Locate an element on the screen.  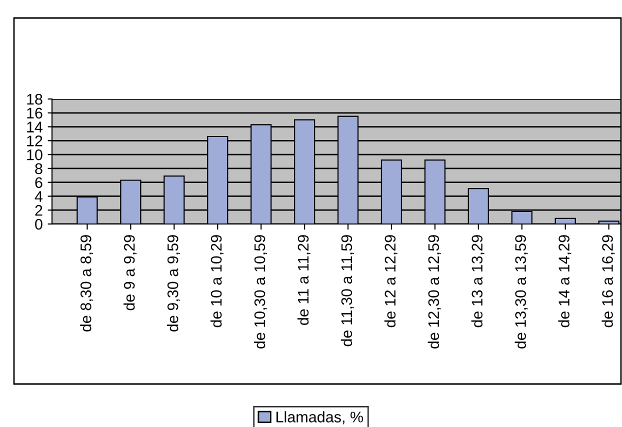
x-tick-label: de 9 a 9,29 is located at coordinates (130, 272).